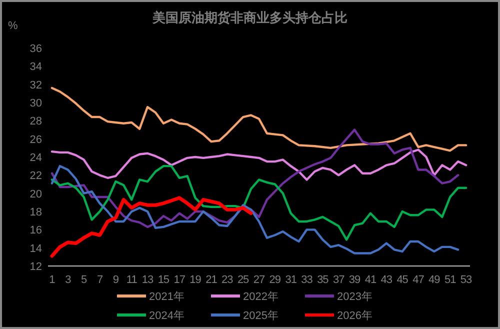  Describe the element at coordinates (450, 280) in the screenshot. I see `x-tick-label: 51` at that location.